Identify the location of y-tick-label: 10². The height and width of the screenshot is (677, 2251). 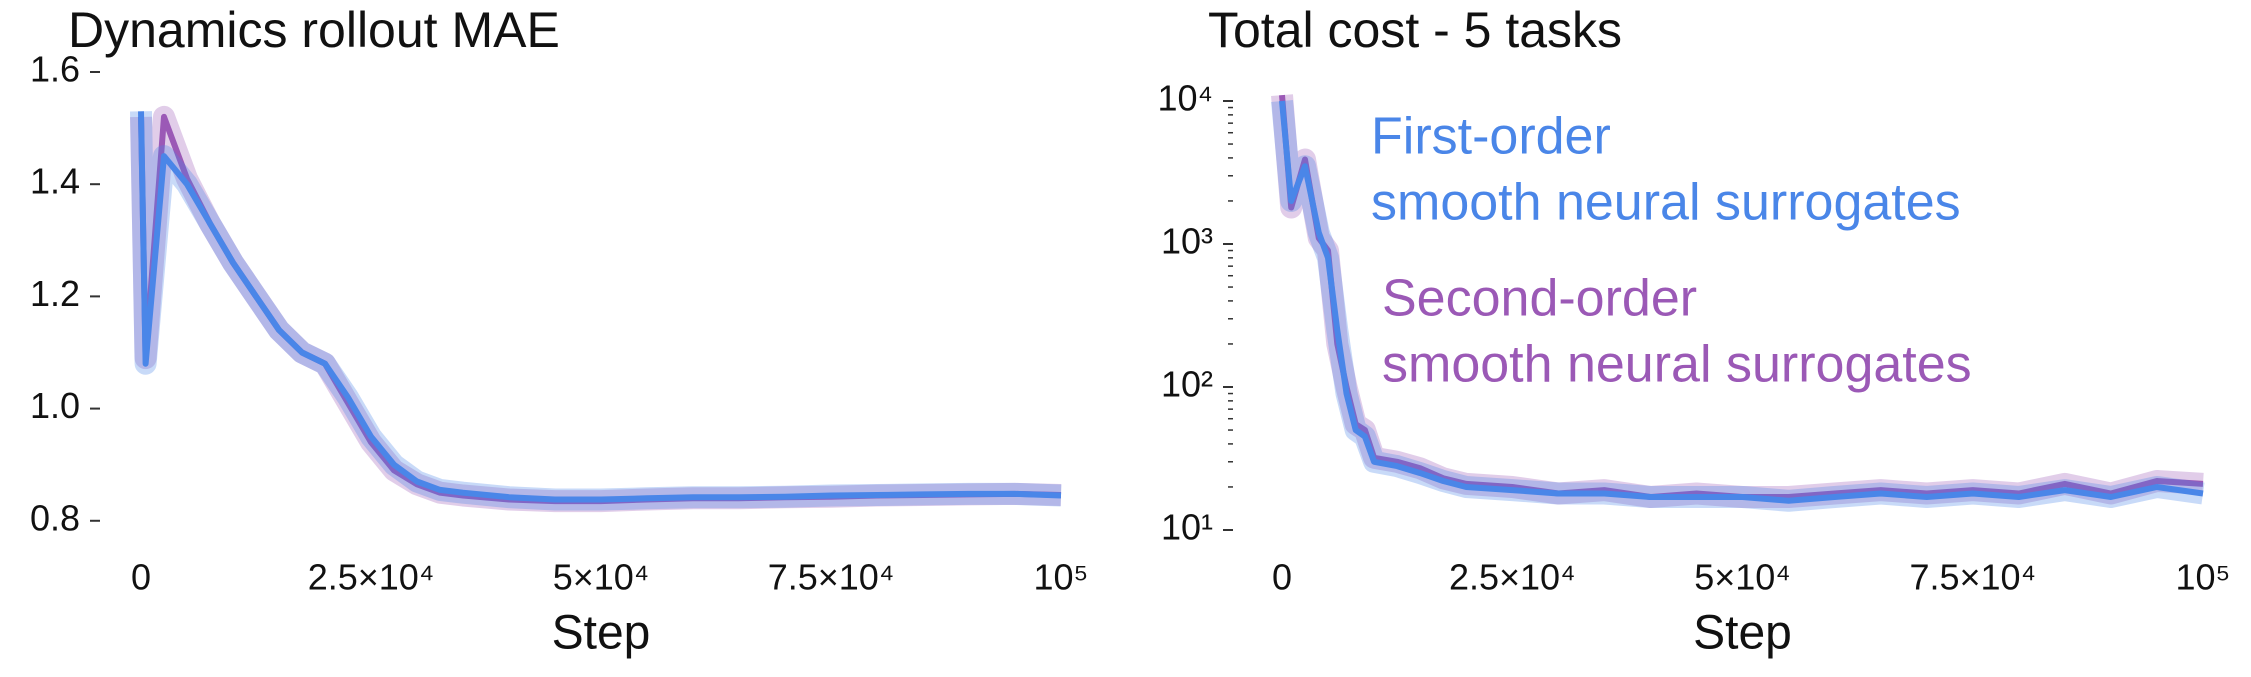
(1187, 384).